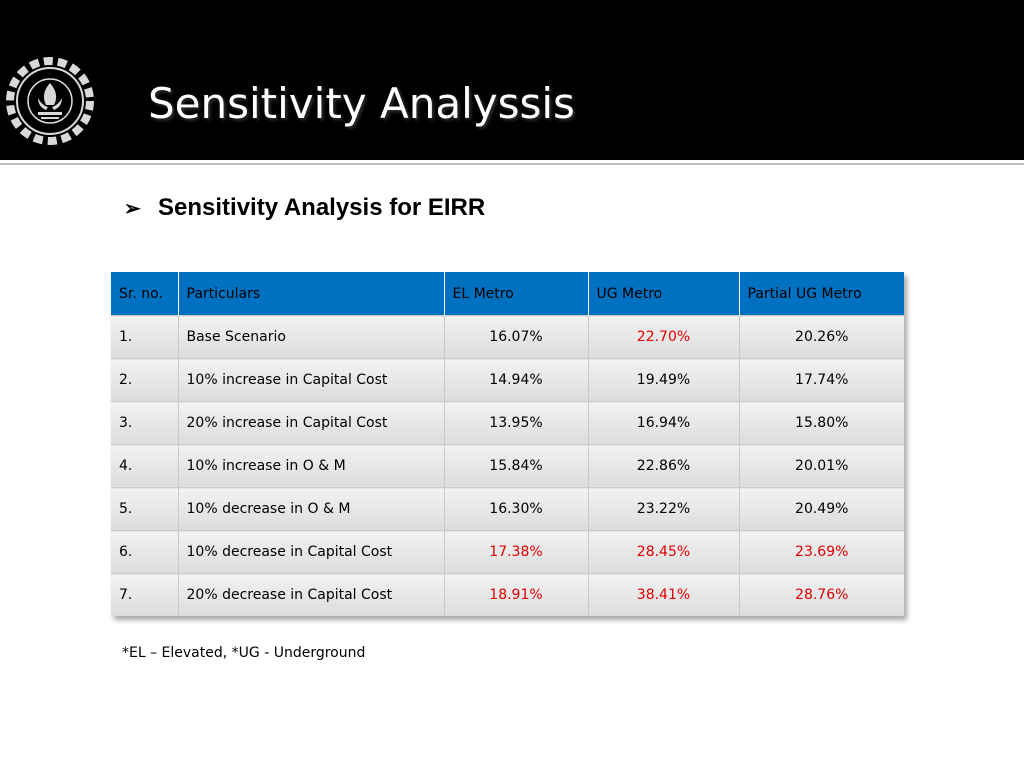 The height and width of the screenshot is (768, 1024). Describe the element at coordinates (361, 103) in the screenshot. I see `slide-title: Sensitivity Analyssis` at that location.